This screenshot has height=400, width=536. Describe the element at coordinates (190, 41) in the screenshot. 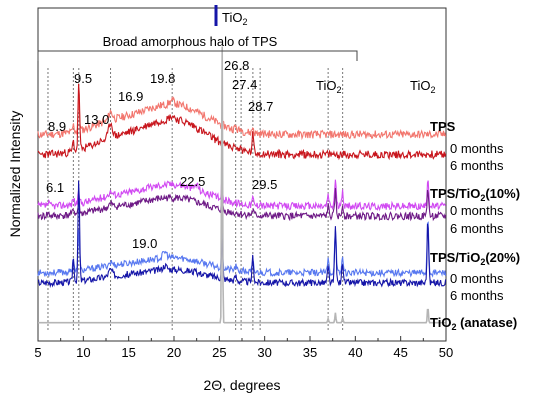

I see `halo-label: Broad amorphous halo of TPS` at that location.